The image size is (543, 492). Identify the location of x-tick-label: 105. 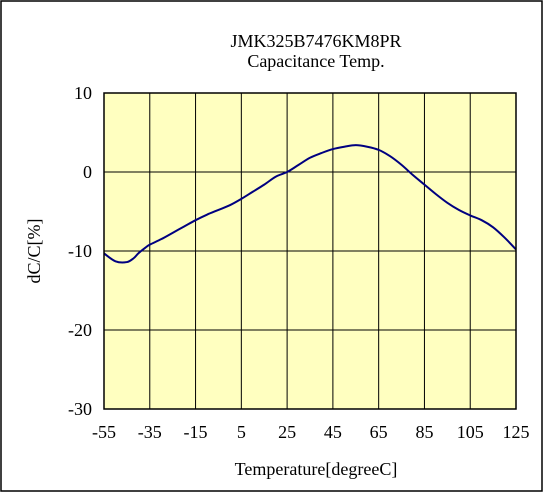
(470, 432).